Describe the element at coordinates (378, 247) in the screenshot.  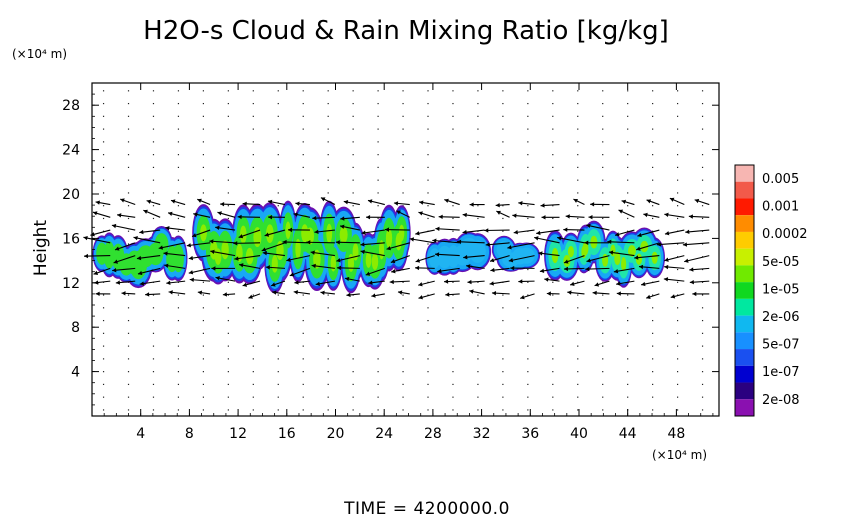
I see `cloud-field` at that location.